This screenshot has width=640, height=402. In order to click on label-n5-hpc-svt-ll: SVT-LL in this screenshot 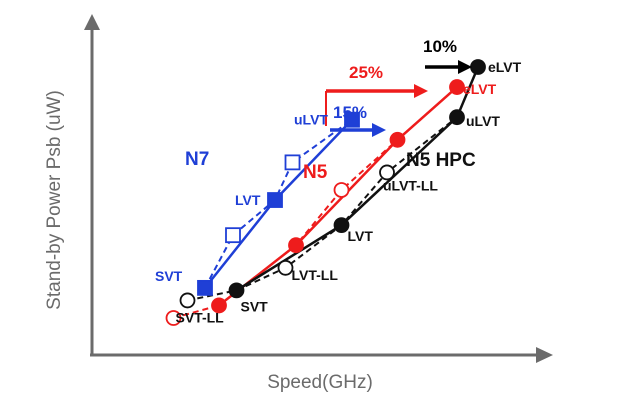, I will do `click(200, 317)`.